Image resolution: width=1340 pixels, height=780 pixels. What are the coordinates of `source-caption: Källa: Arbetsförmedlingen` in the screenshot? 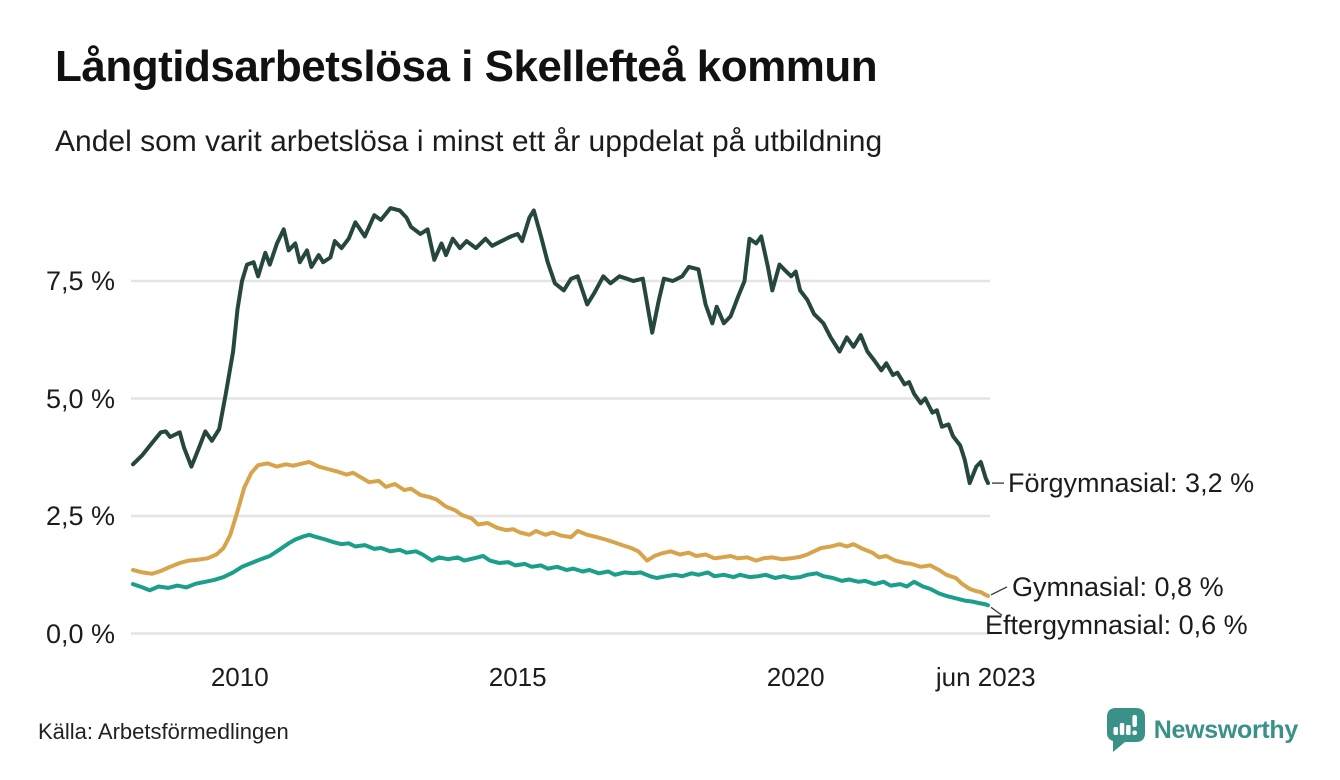 It's located at (163, 731).